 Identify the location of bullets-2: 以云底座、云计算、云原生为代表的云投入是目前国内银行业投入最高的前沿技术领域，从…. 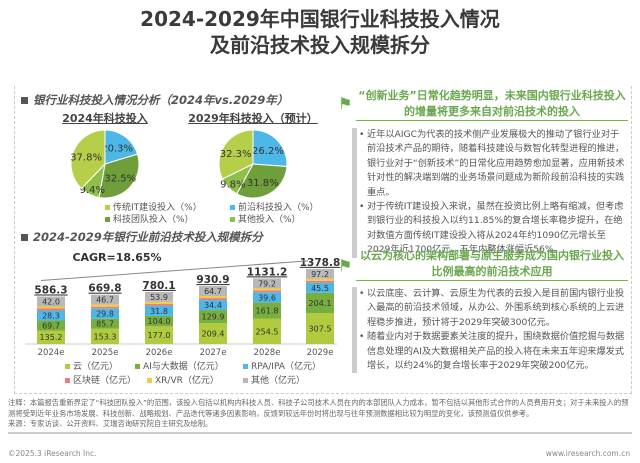
(490, 330).